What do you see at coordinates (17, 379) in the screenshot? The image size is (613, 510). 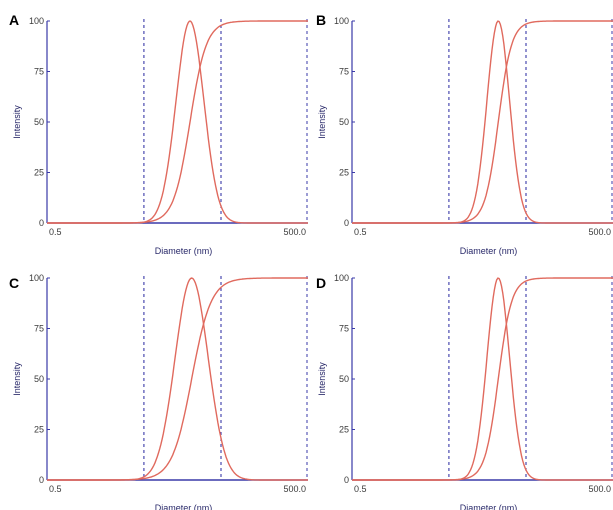 I see `panel-c-y-axis-title: Intensity` at bounding box center [17, 379].